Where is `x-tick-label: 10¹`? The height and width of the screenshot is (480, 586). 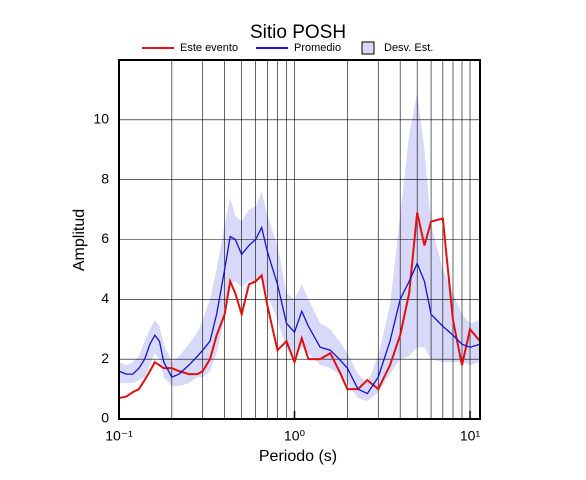
x-tick-label: 10¹ is located at coordinates (470, 436).